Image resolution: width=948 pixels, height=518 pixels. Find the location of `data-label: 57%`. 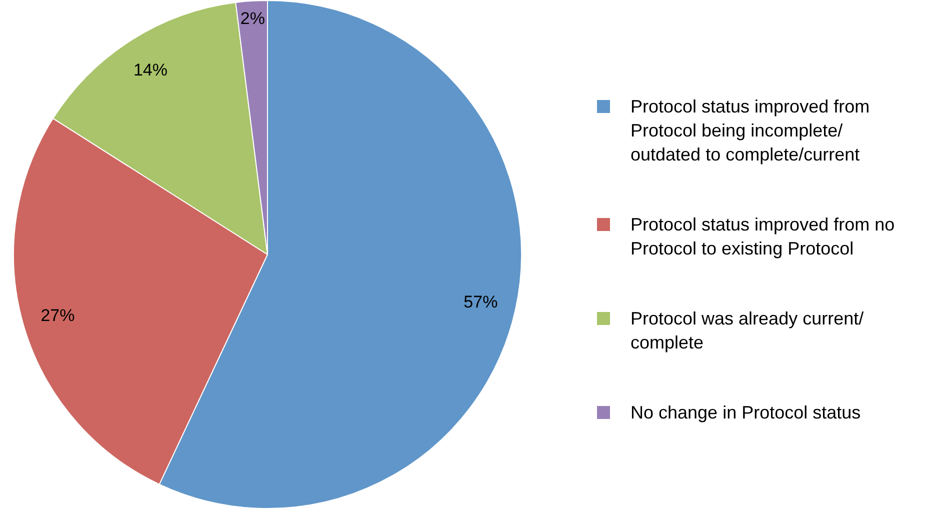

data-label: 57% is located at coordinates (481, 302).